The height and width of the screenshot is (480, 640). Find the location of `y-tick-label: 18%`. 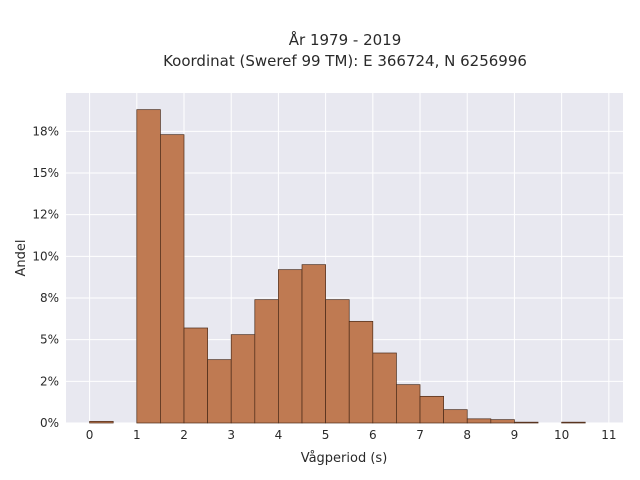

y-tick-label: 18% is located at coordinates (45, 131).